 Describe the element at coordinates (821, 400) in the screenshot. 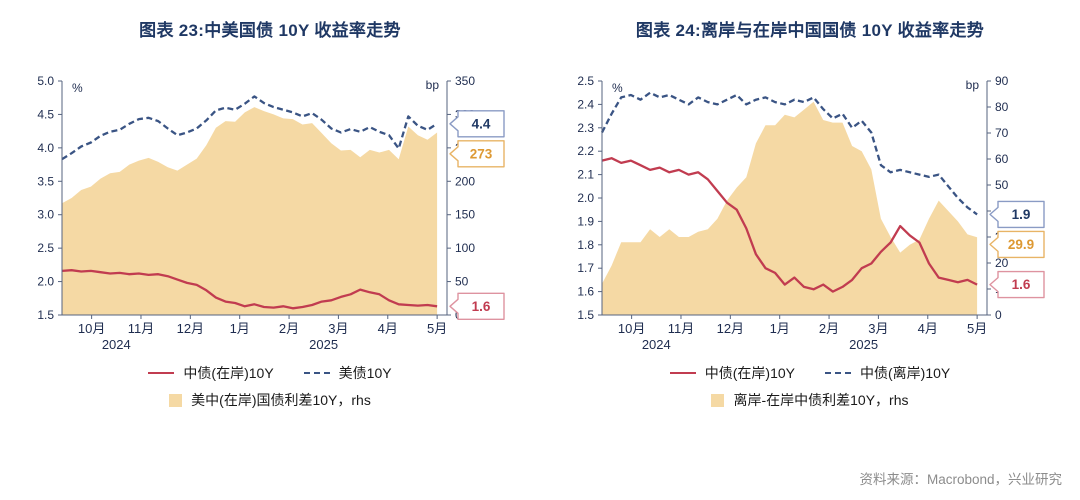

I see `legend-label: 离岸-在岸中债利差10Y，rhs` at that location.